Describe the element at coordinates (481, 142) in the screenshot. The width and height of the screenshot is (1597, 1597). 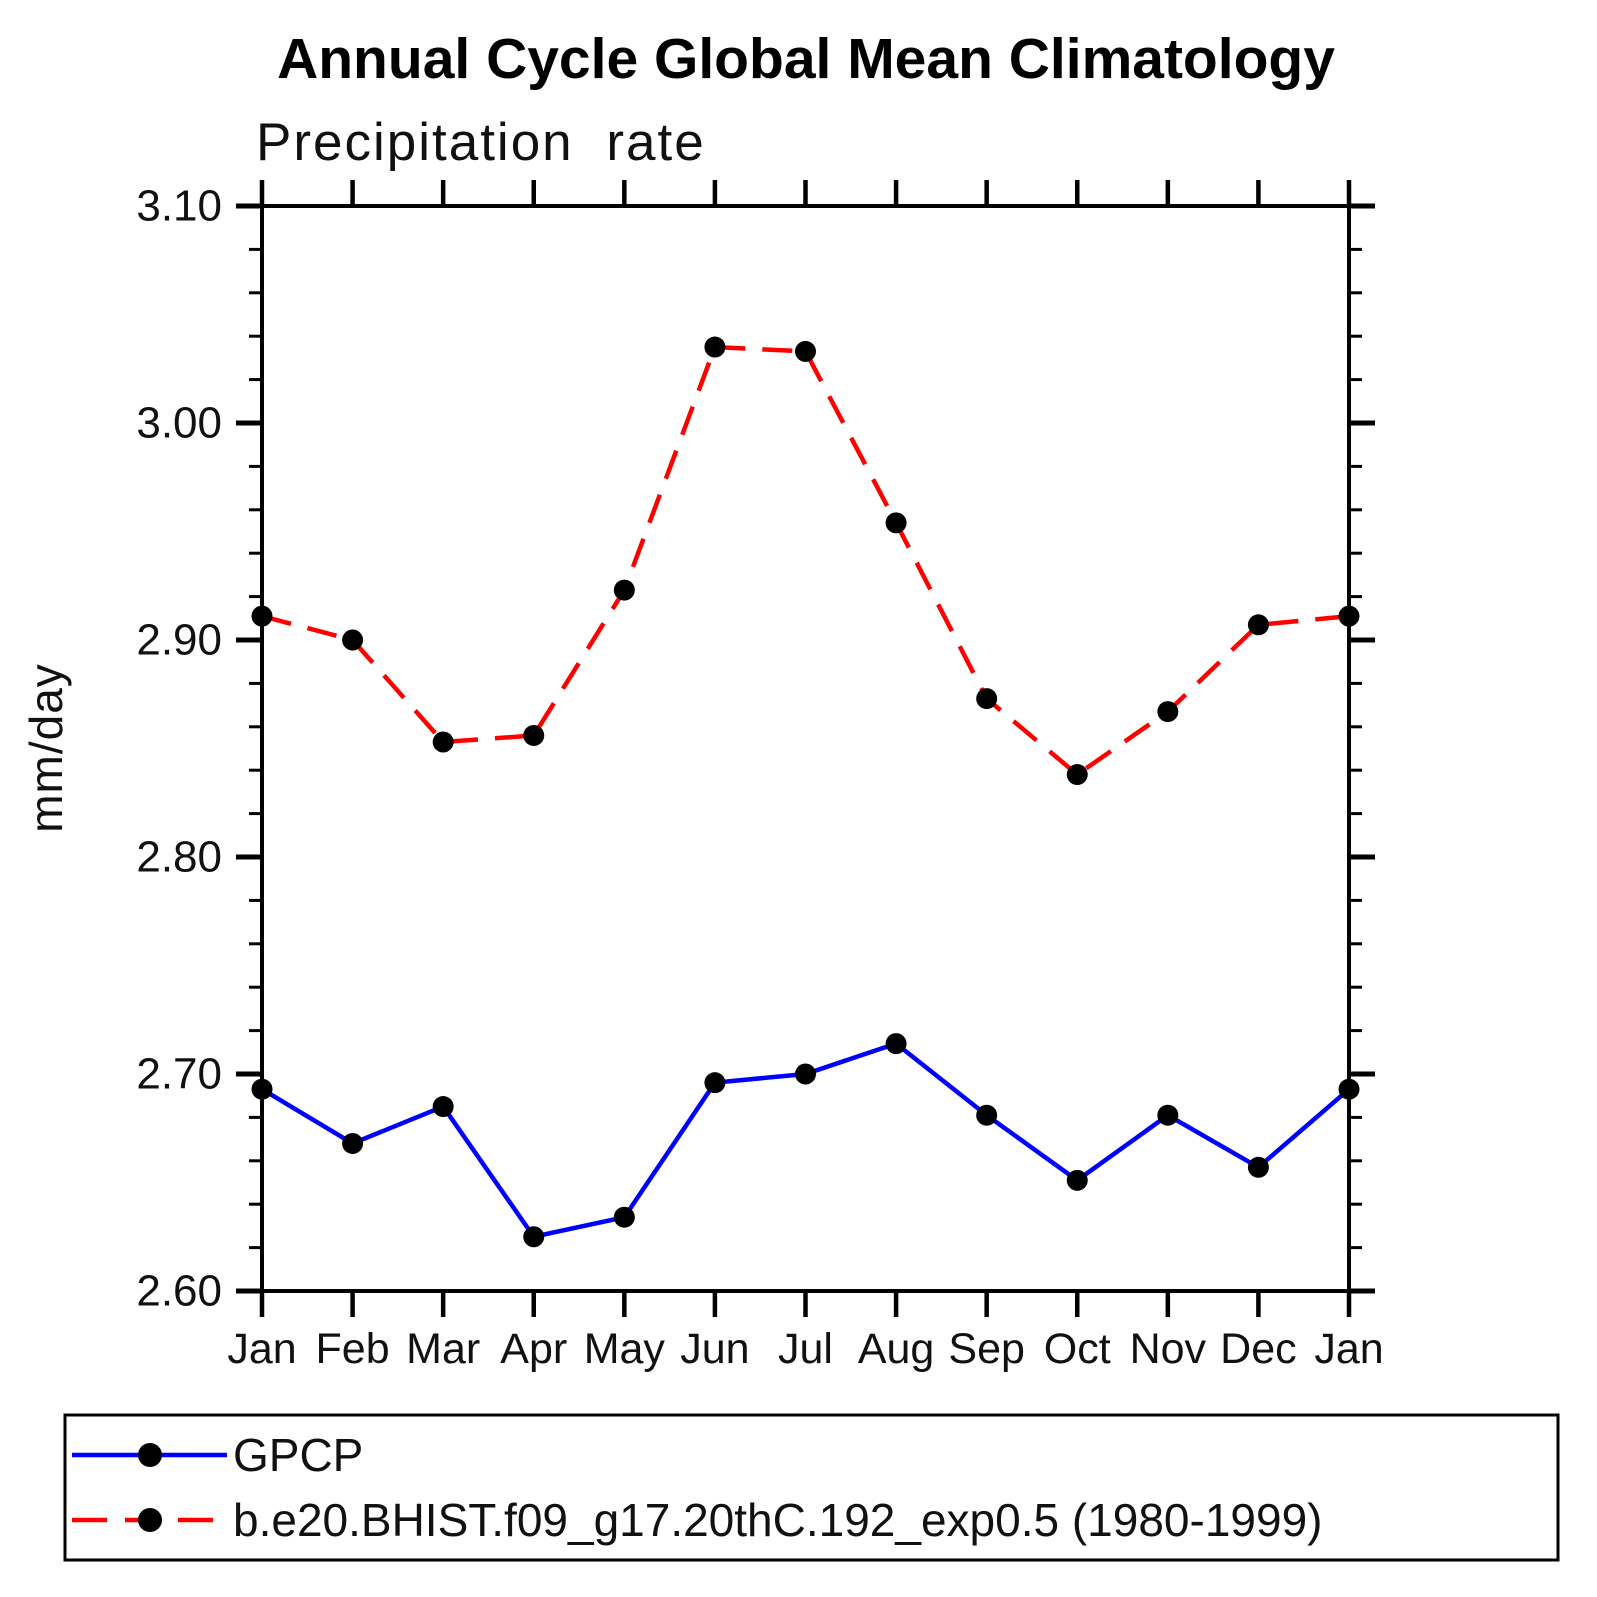
I see `chart-subtitle: Precipitation rate` at that location.